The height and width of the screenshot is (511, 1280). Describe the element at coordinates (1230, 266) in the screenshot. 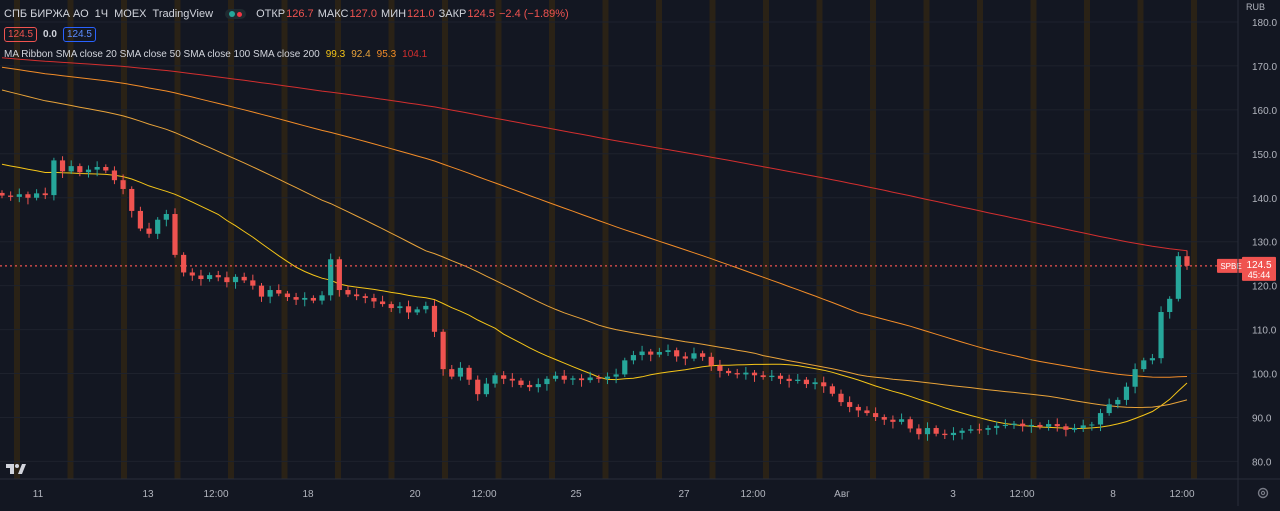

I see `symbol-tag: SPBE` at that location.